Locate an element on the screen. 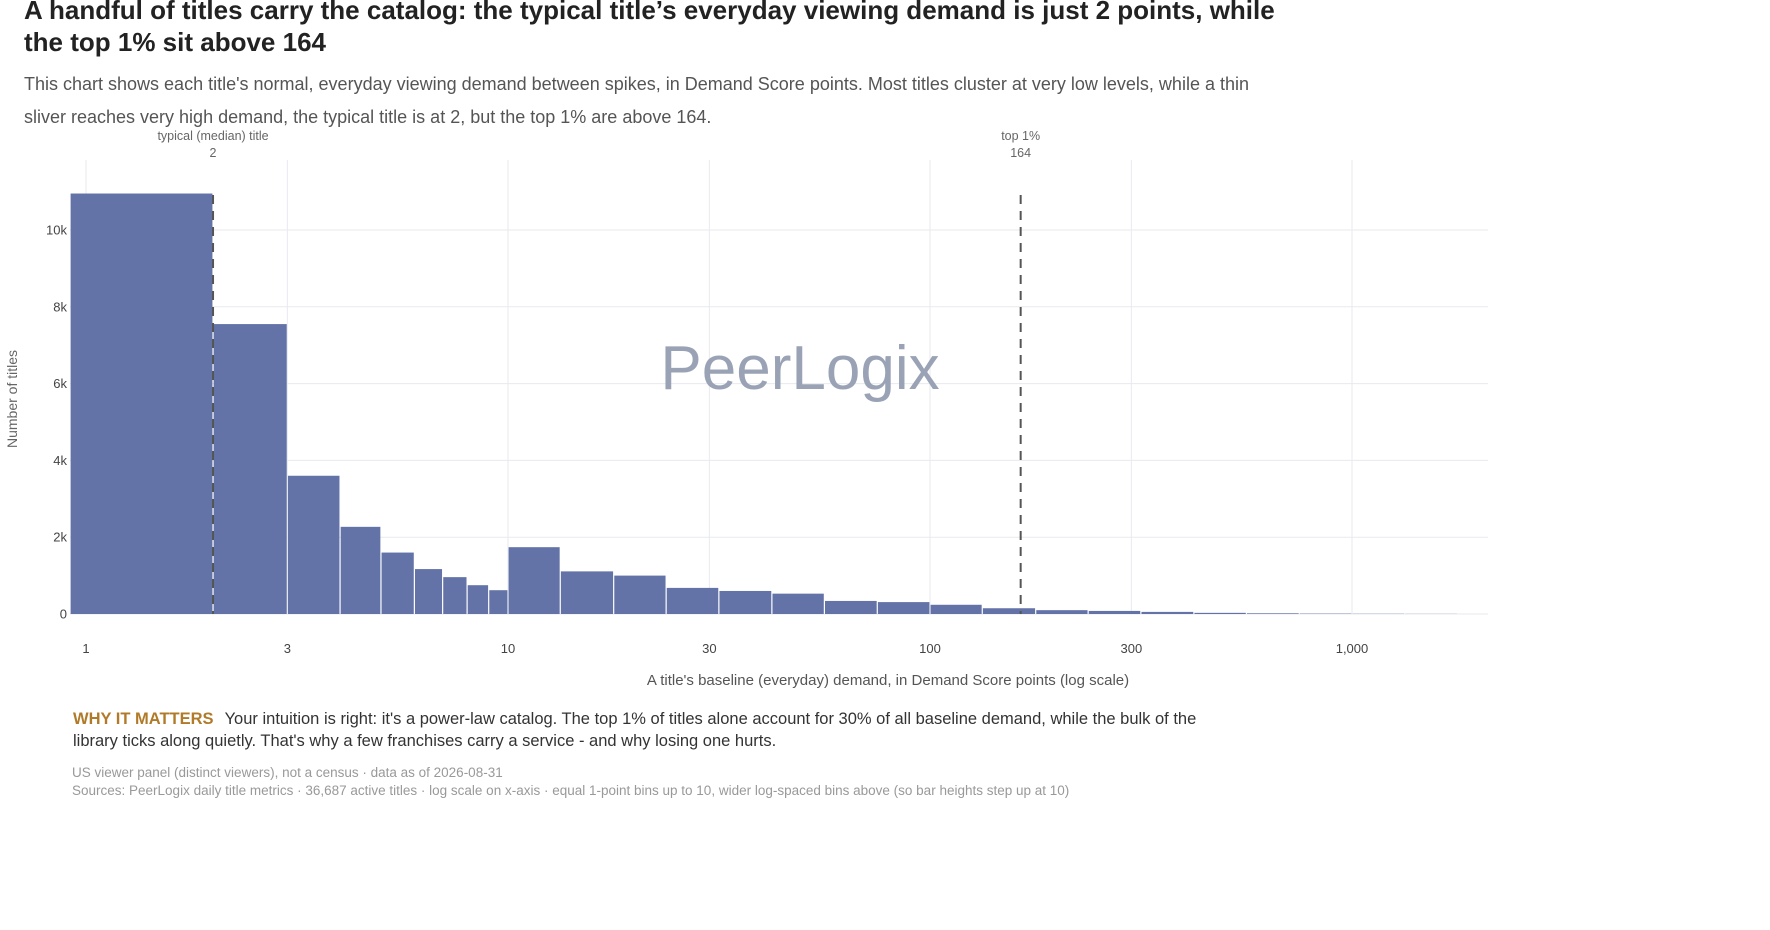 The width and height of the screenshot is (1770, 930). x-tick-label: 10 is located at coordinates (508, 648).